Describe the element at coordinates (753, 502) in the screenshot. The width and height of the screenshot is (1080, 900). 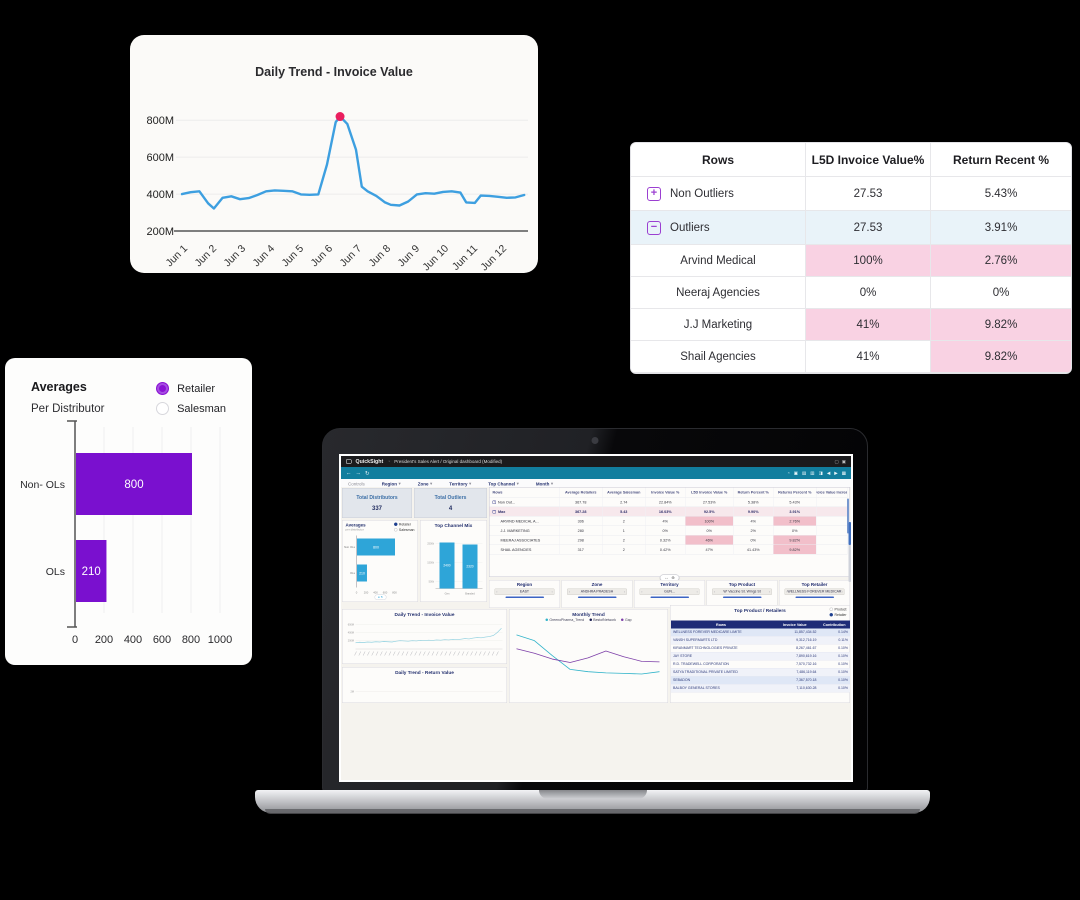
I see `table-cell: 5.38%` at that location.